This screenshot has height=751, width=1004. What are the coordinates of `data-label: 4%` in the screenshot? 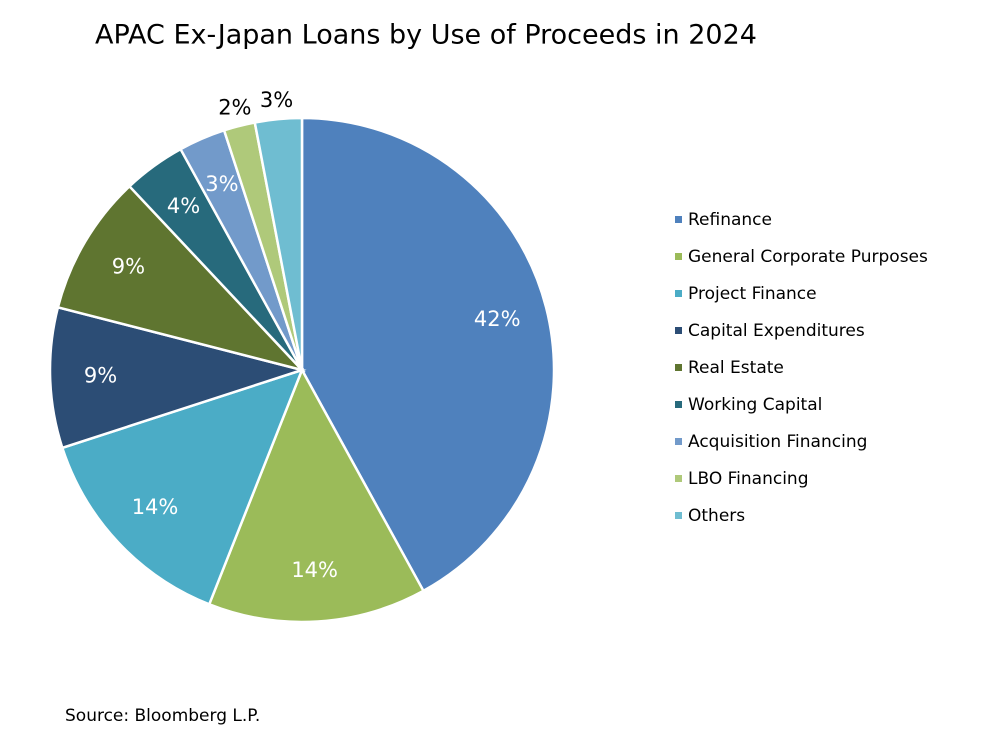 It's located at (183, 206).